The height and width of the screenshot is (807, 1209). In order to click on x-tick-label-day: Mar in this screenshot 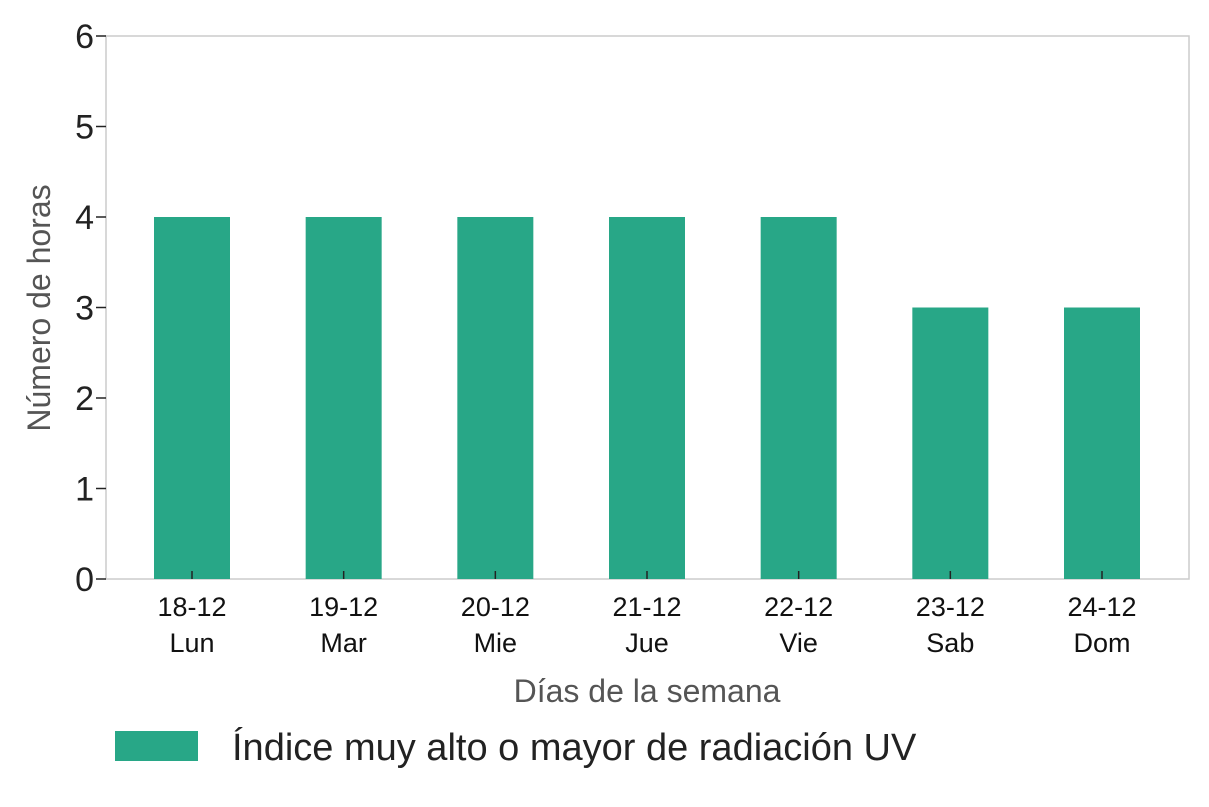, I will do `click(343, 643)`.